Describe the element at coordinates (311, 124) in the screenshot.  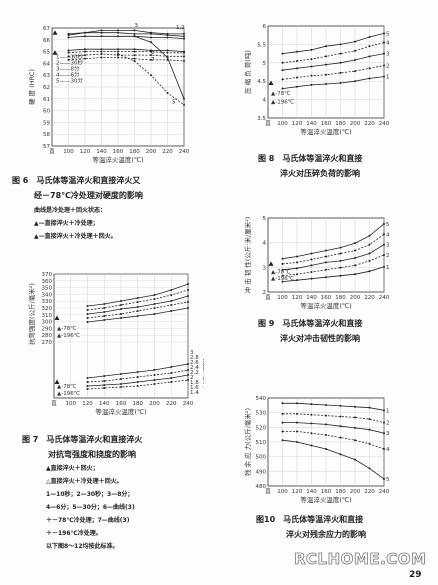
I see `fig8-x-tick-label: 140` at that location.